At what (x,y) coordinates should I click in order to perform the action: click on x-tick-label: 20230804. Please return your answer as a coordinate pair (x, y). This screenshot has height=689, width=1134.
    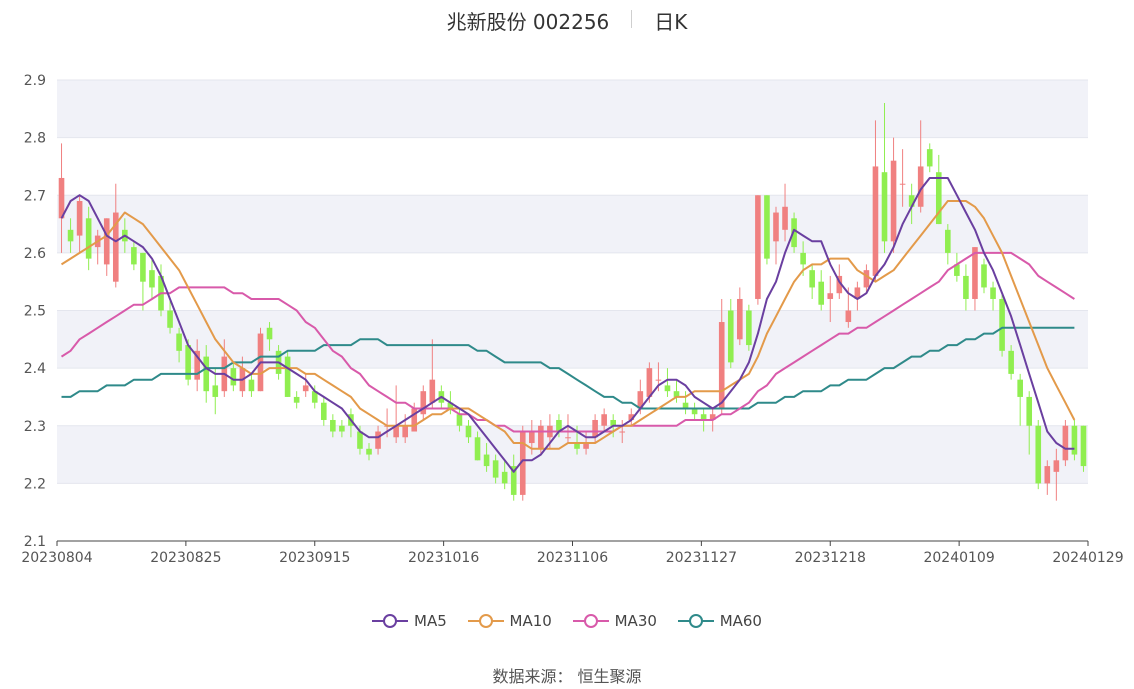
    Looking at the image, I should click on (56, 558).